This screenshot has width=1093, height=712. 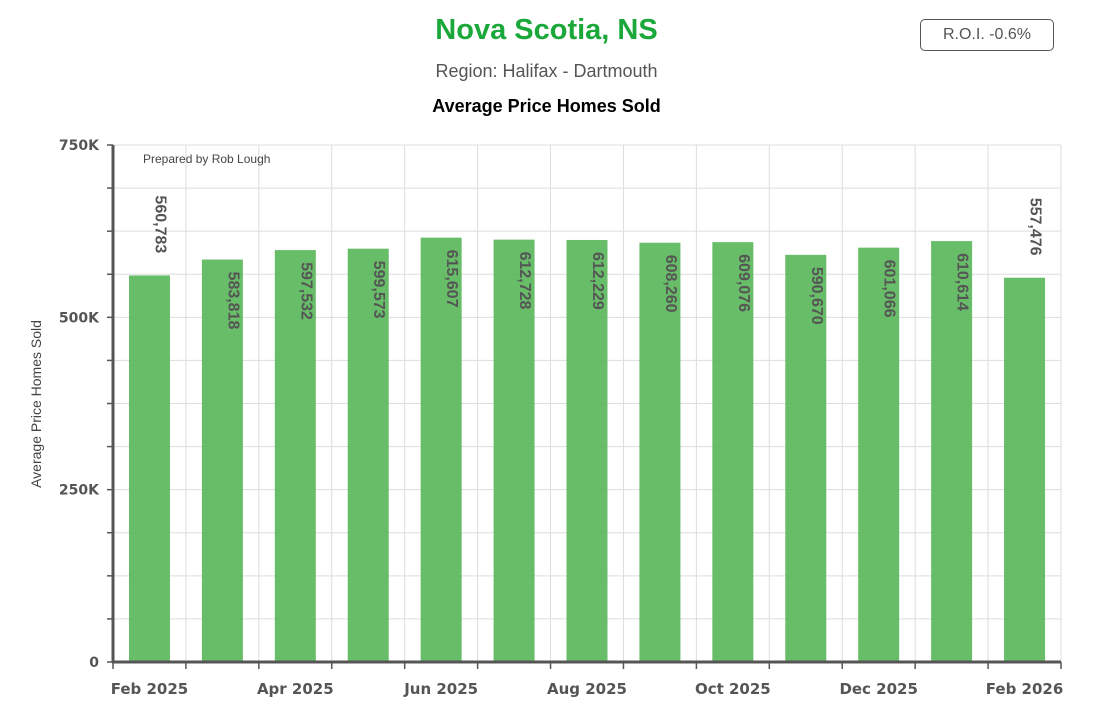 I want to click on chart-subtitle: Region: Halifax - Dartmouth, so click(x=546, y=71).